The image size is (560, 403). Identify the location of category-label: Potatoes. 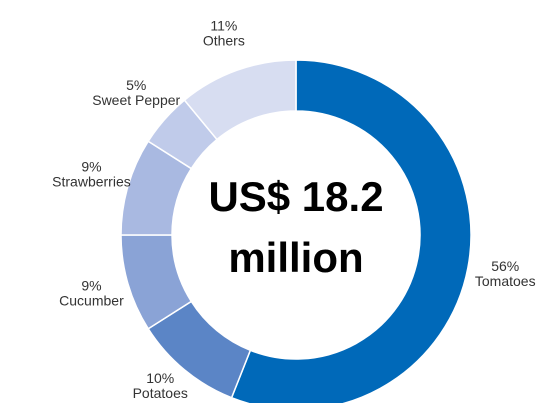
(160, 393).